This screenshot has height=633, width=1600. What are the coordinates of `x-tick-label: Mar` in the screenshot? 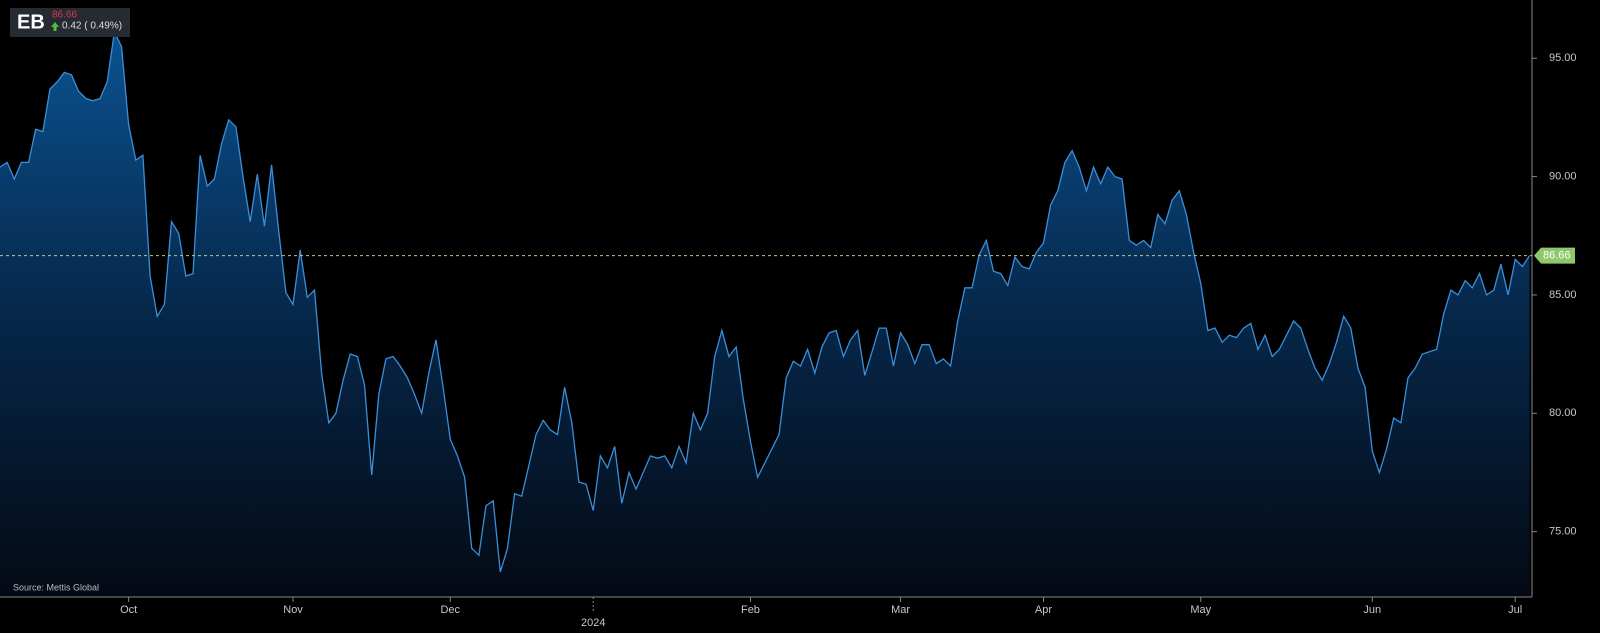 It's located at (900, 610).